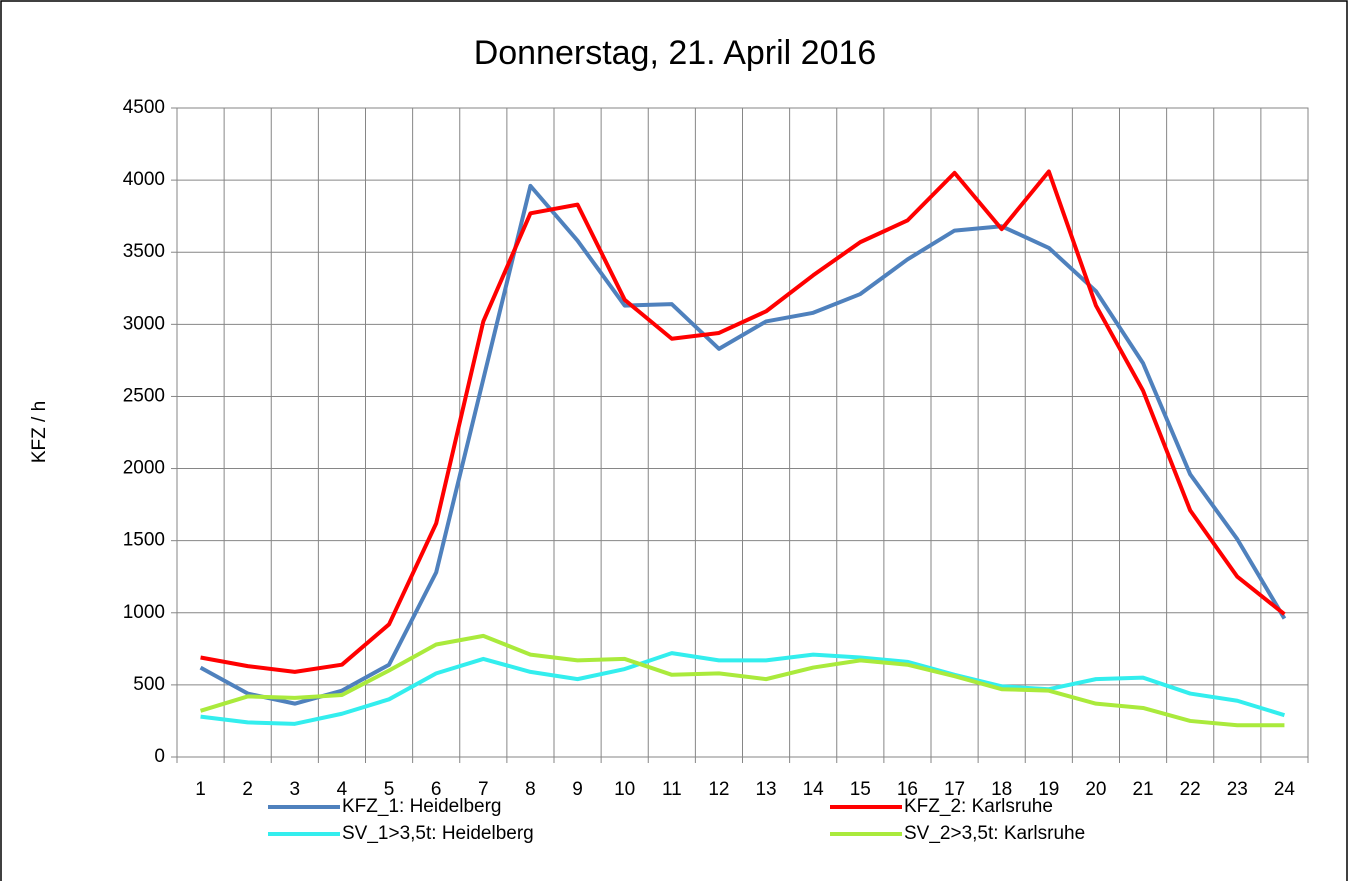 This screenshot has width=1349, height=881. What do you see at coordinates (149, 684) in the screenshot?
I see `y-tick-label: 500` at bounding box center [149, 684].